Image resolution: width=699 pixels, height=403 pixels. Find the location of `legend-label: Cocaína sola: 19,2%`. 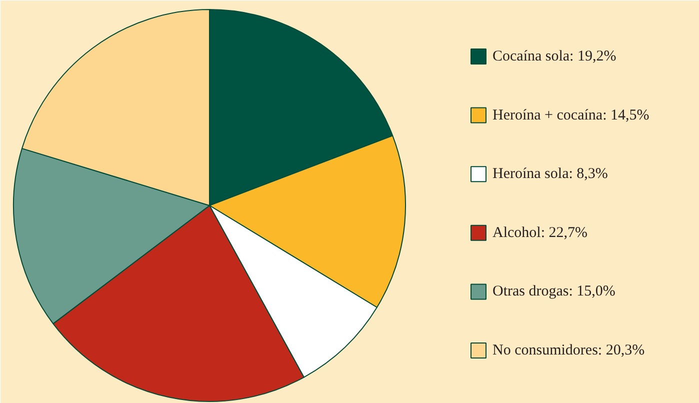

legend-label: Cocaína sola: 19,2% is located at coordinates (554, 56).